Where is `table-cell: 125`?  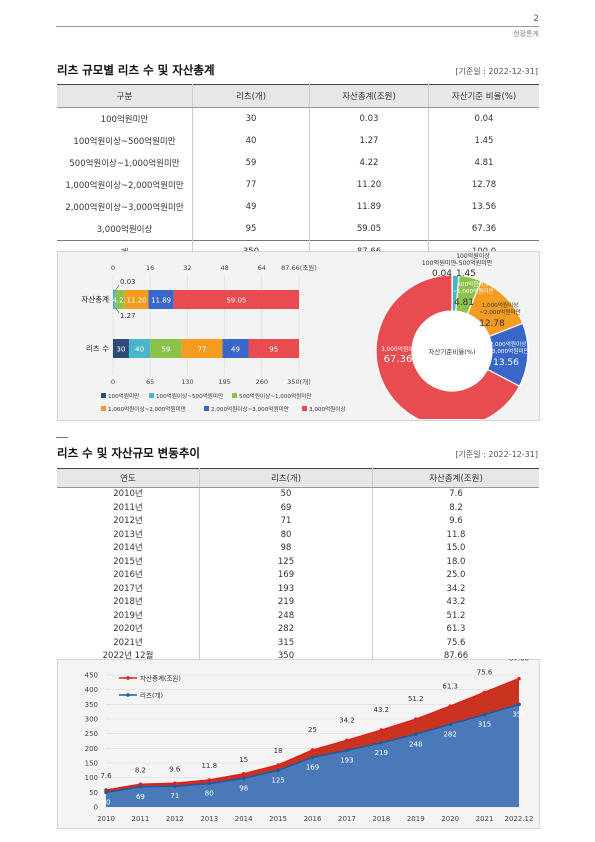
table-cell: 125 is located at coordinates (286, 562).